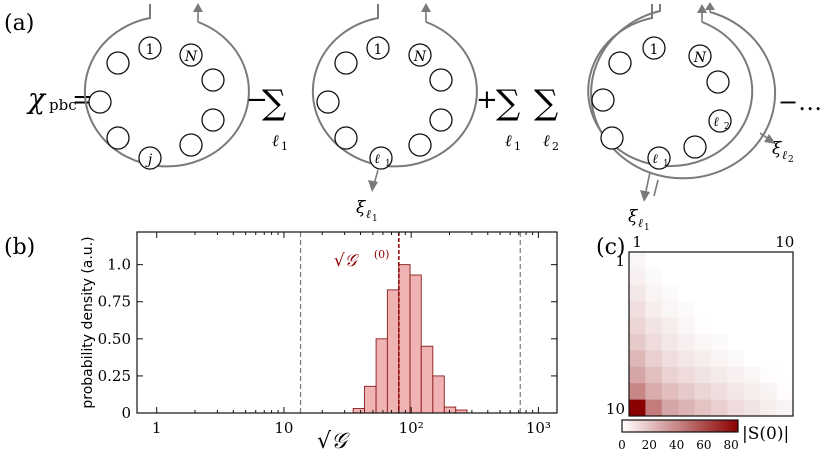 The width and height of the screenshot is (830, 453). I want to click on row-tick-label: 1, so click(620, 261).